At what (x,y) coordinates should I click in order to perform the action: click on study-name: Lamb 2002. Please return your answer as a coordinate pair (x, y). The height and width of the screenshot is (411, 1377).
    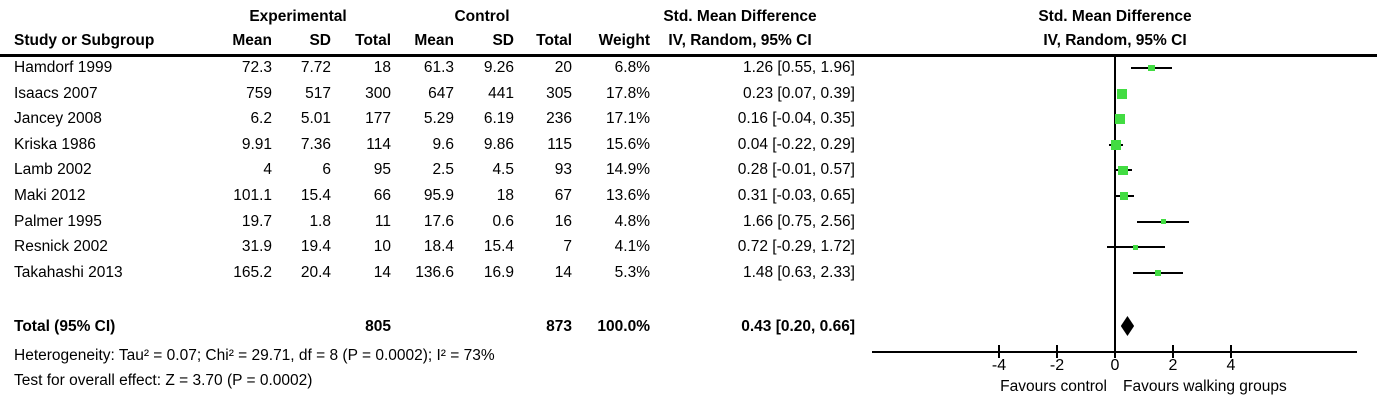
    Looking at the image, I should click on (53, 170).